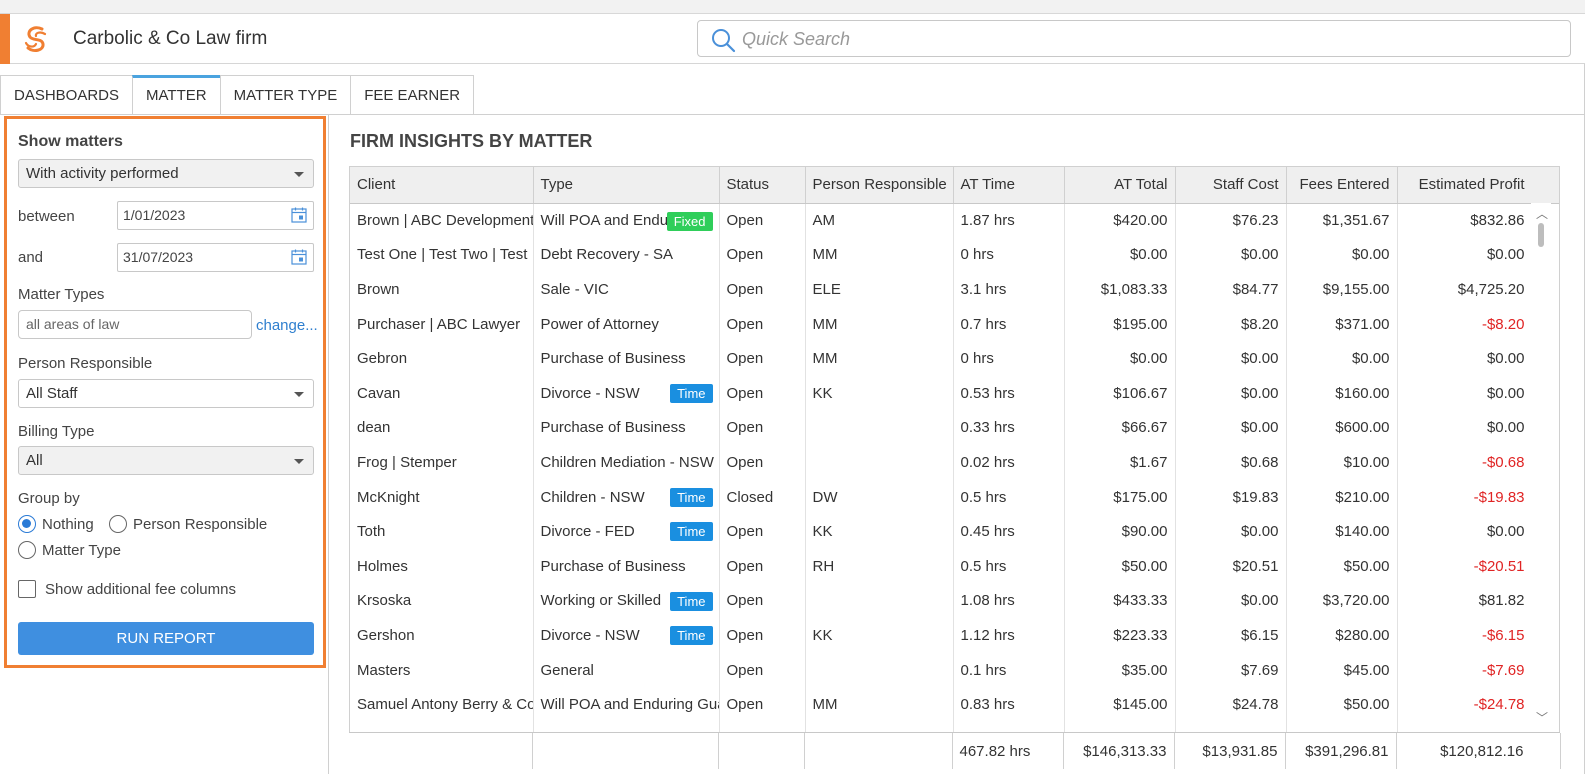 The width and height of the screenshot is (1585, 774). What do you see at coordinates (1009, 185) in the screenshot?
I see `column-header-at-time: AT Time` at bounding box center [1009, 185].